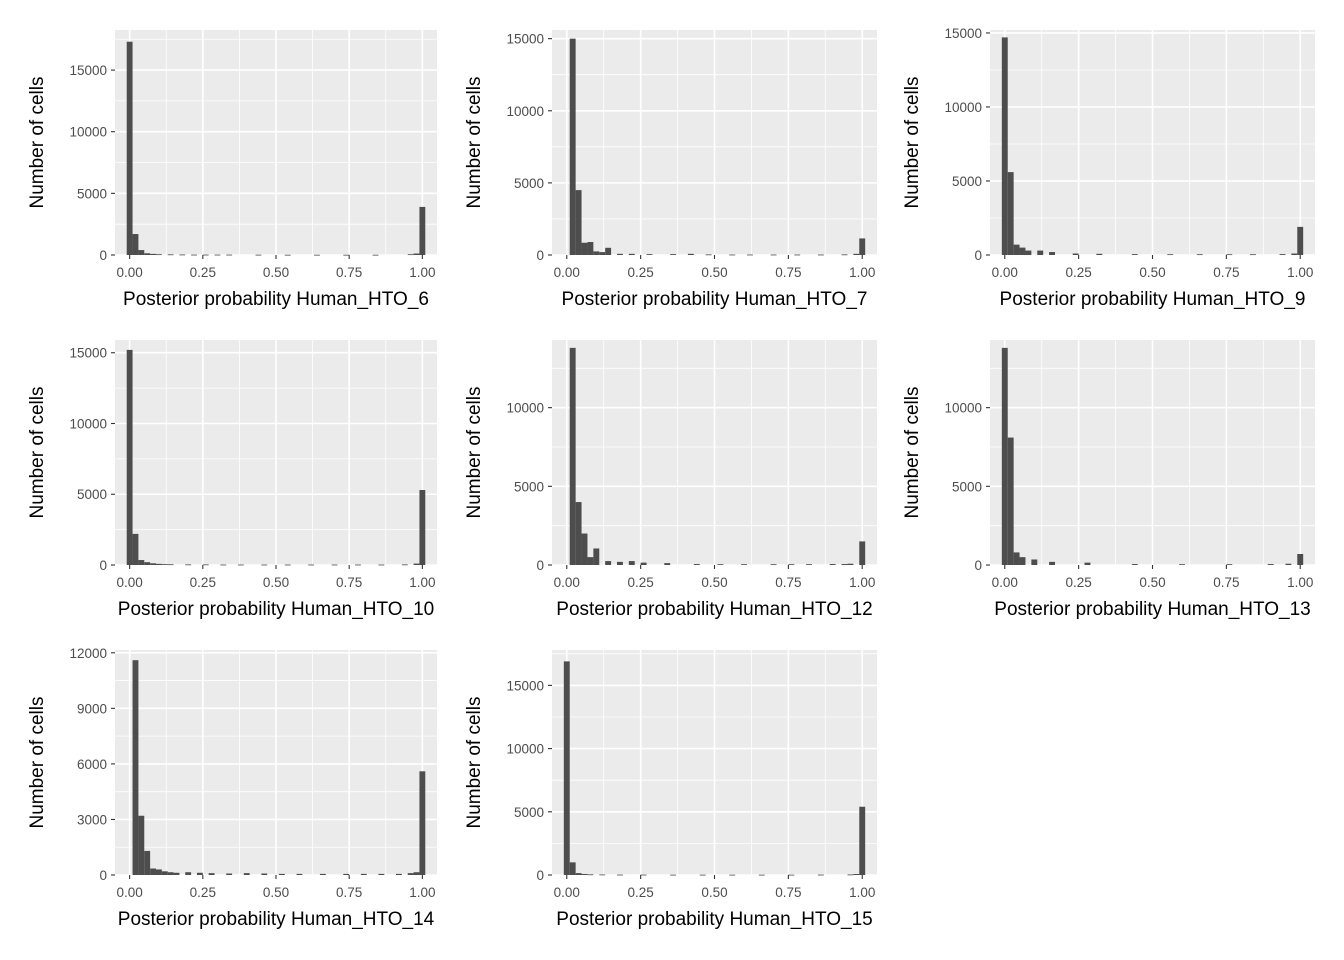 Image resolution: width=1344 pixels, height=960 pixels. What do you see at coordinates (714, 609) in the screenshot?
I see `x-axis-title: Posterior probability Human_HTO_12` at bounding box center [714, 609].